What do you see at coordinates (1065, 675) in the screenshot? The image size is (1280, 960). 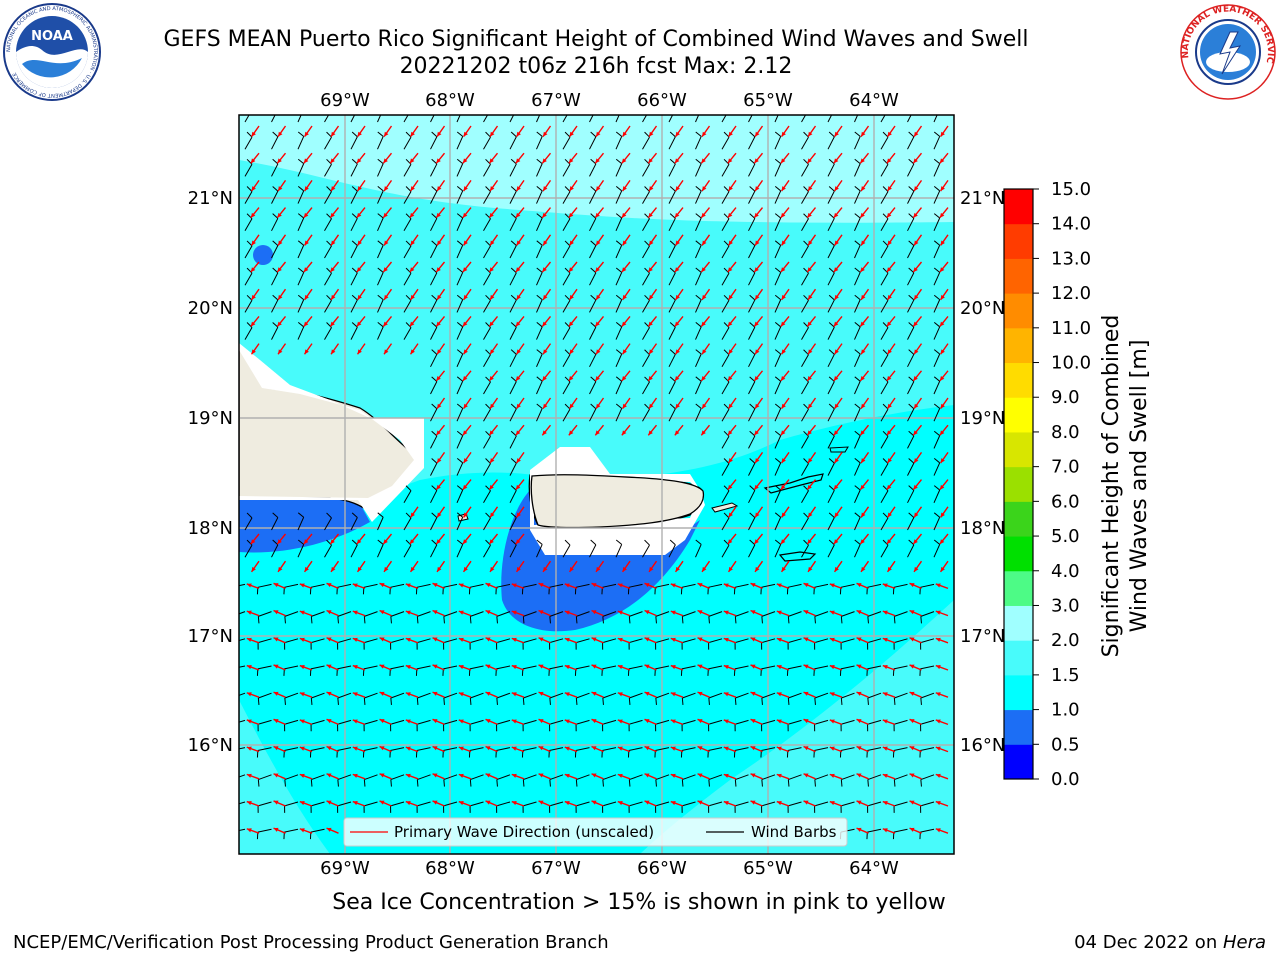 I see `colorbar-tick-label: 1.5` at bounding box center [1065, 675].